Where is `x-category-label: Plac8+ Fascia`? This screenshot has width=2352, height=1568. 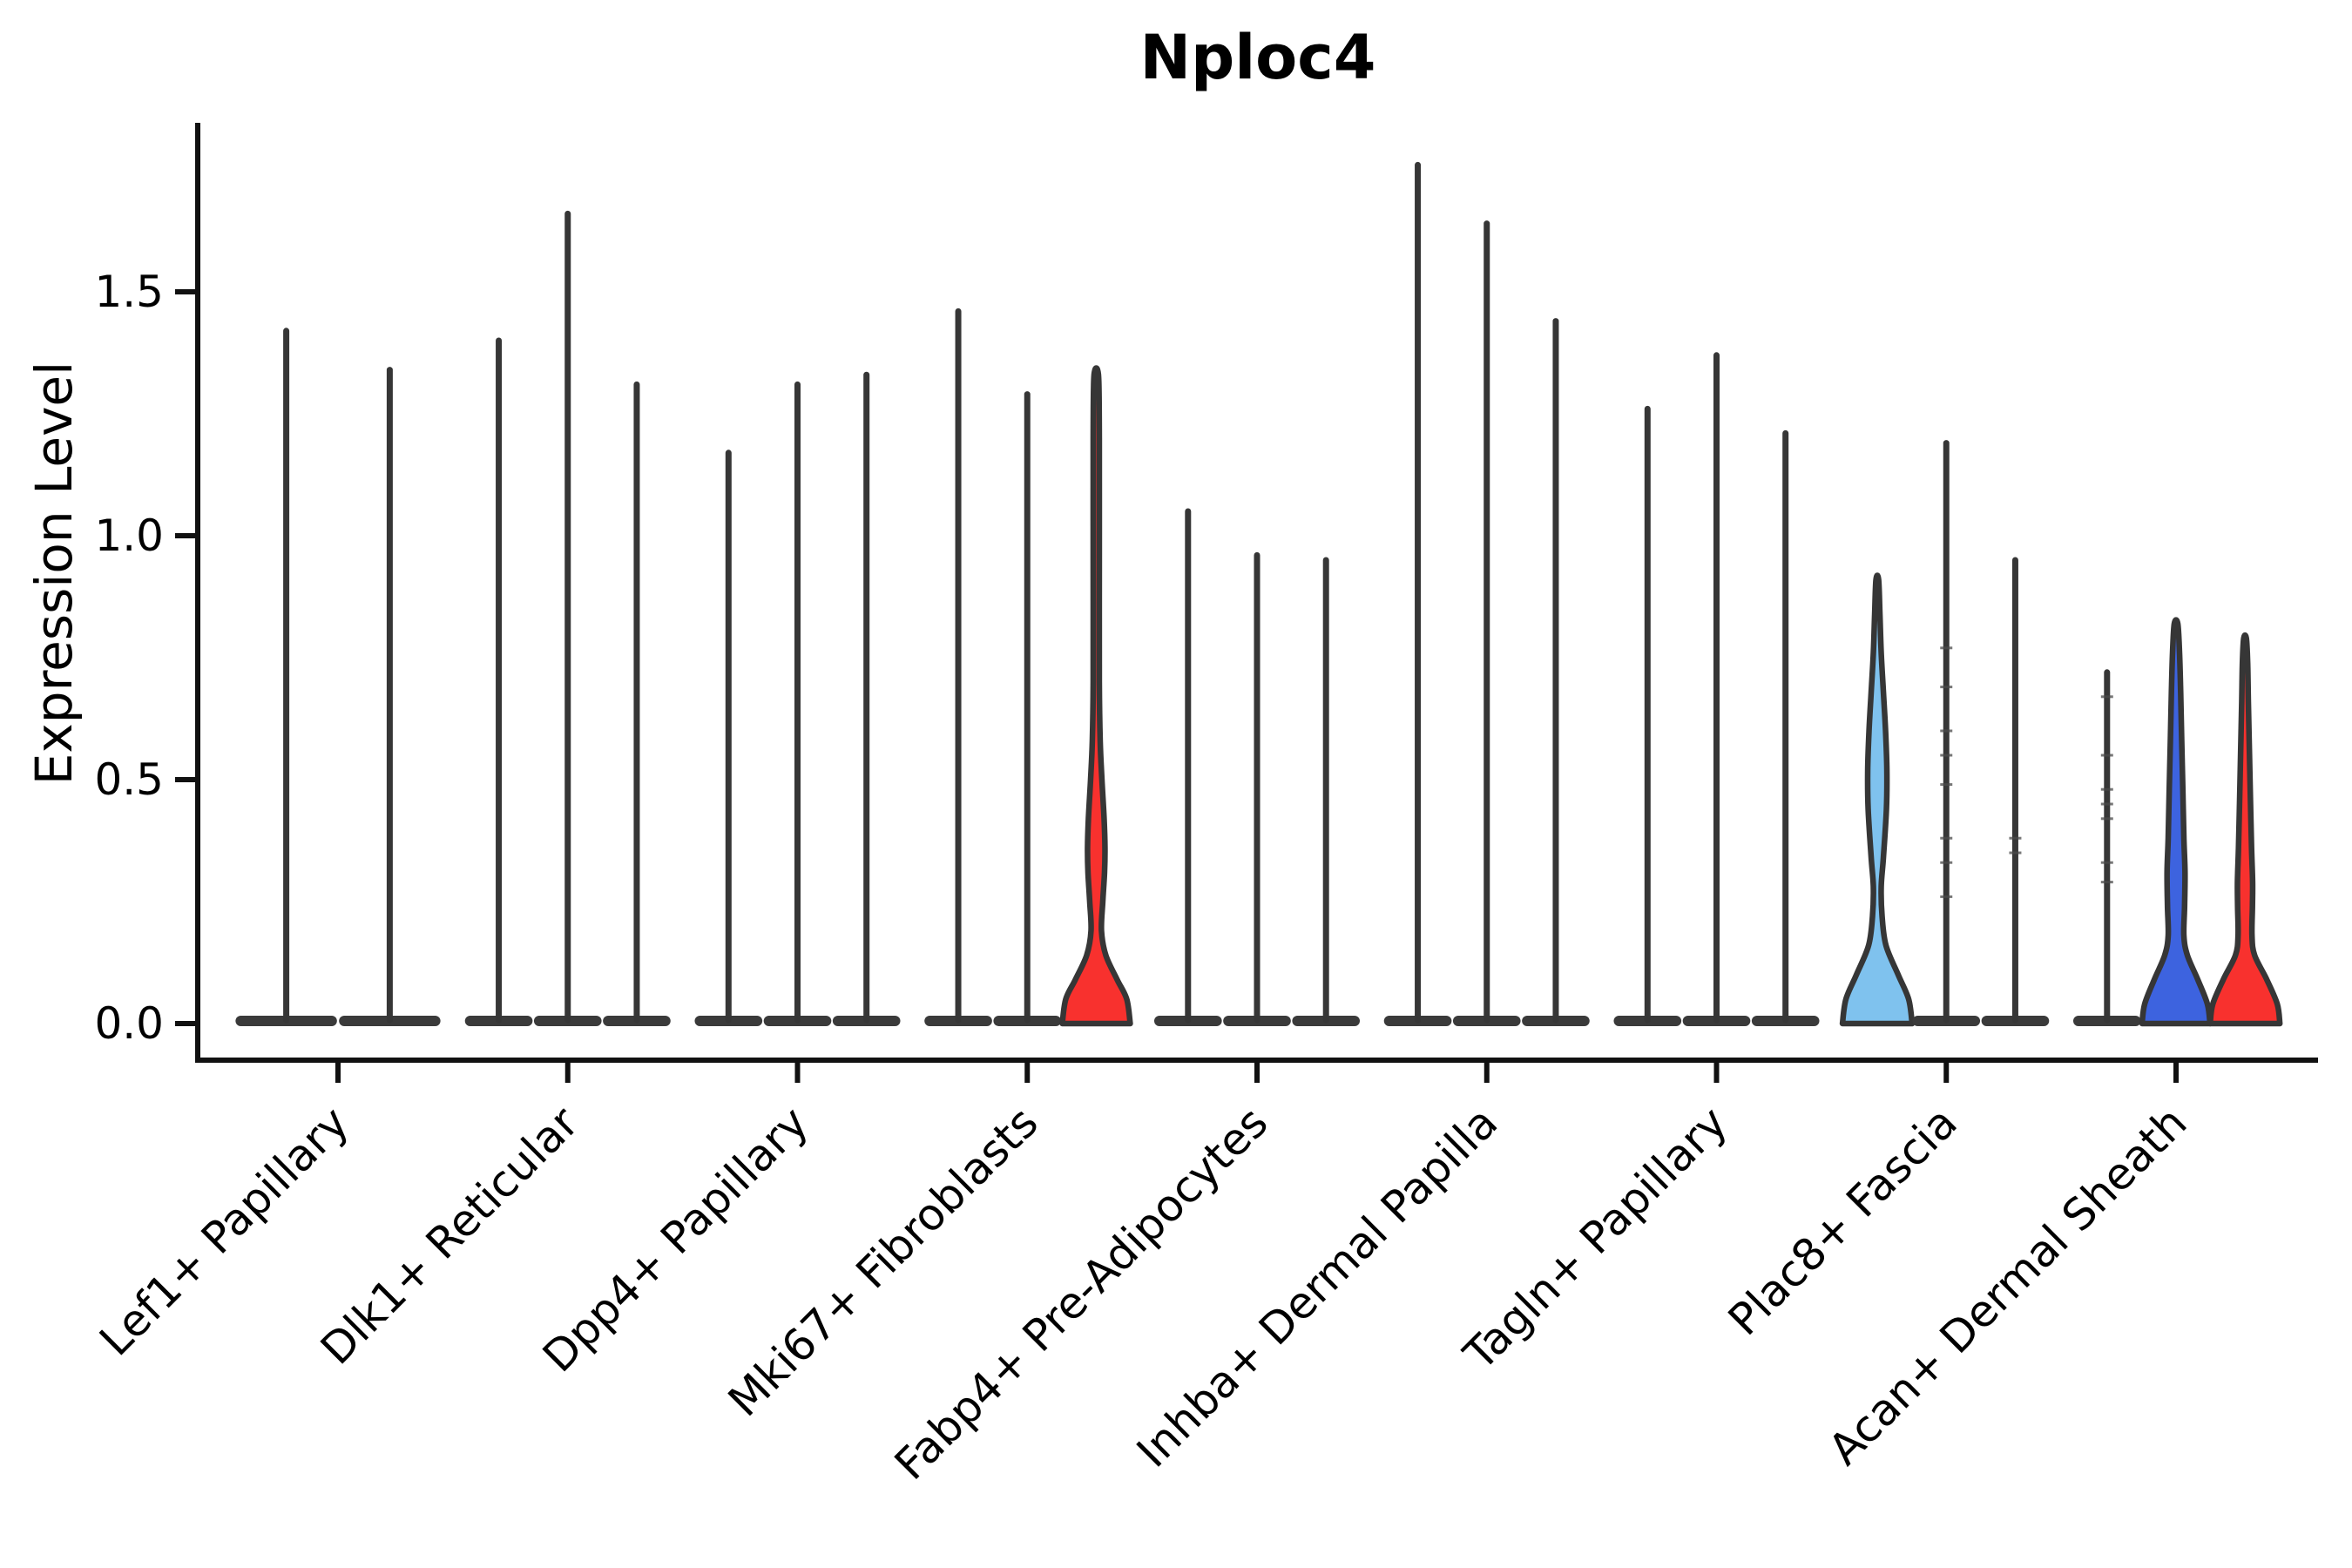
x-category-label: Plac8+ Fascia is located at coordinates (1843, 1221).